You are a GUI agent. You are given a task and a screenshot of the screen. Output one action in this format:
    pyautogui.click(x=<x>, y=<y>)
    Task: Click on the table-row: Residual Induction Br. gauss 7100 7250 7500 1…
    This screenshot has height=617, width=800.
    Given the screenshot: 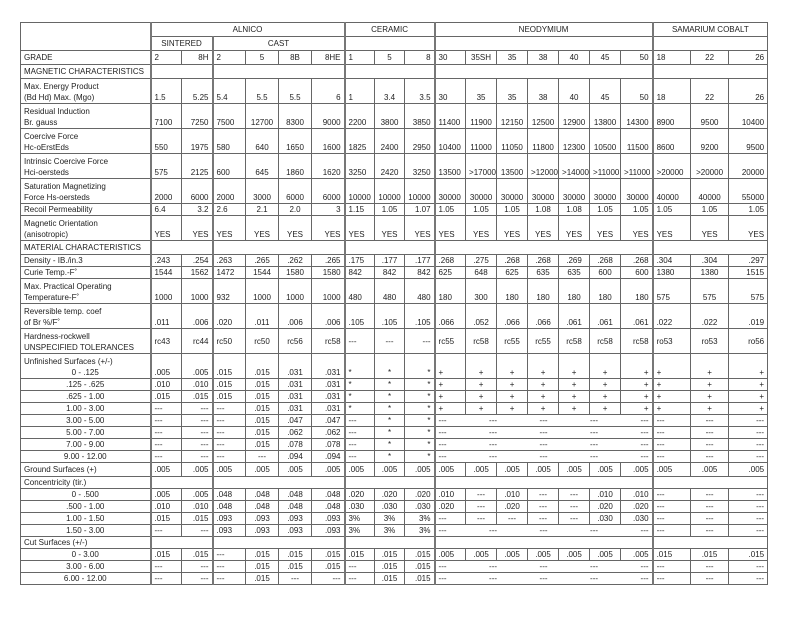 What is the action you would take?
    pyautogui.click(x=394, y=116)
    